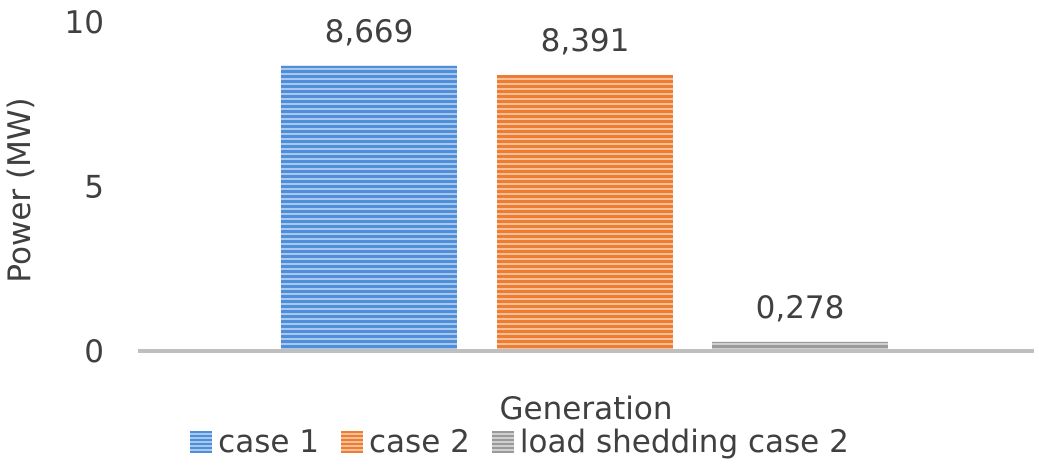  I want to click on y-tick-label: 5, so click(94, 188).